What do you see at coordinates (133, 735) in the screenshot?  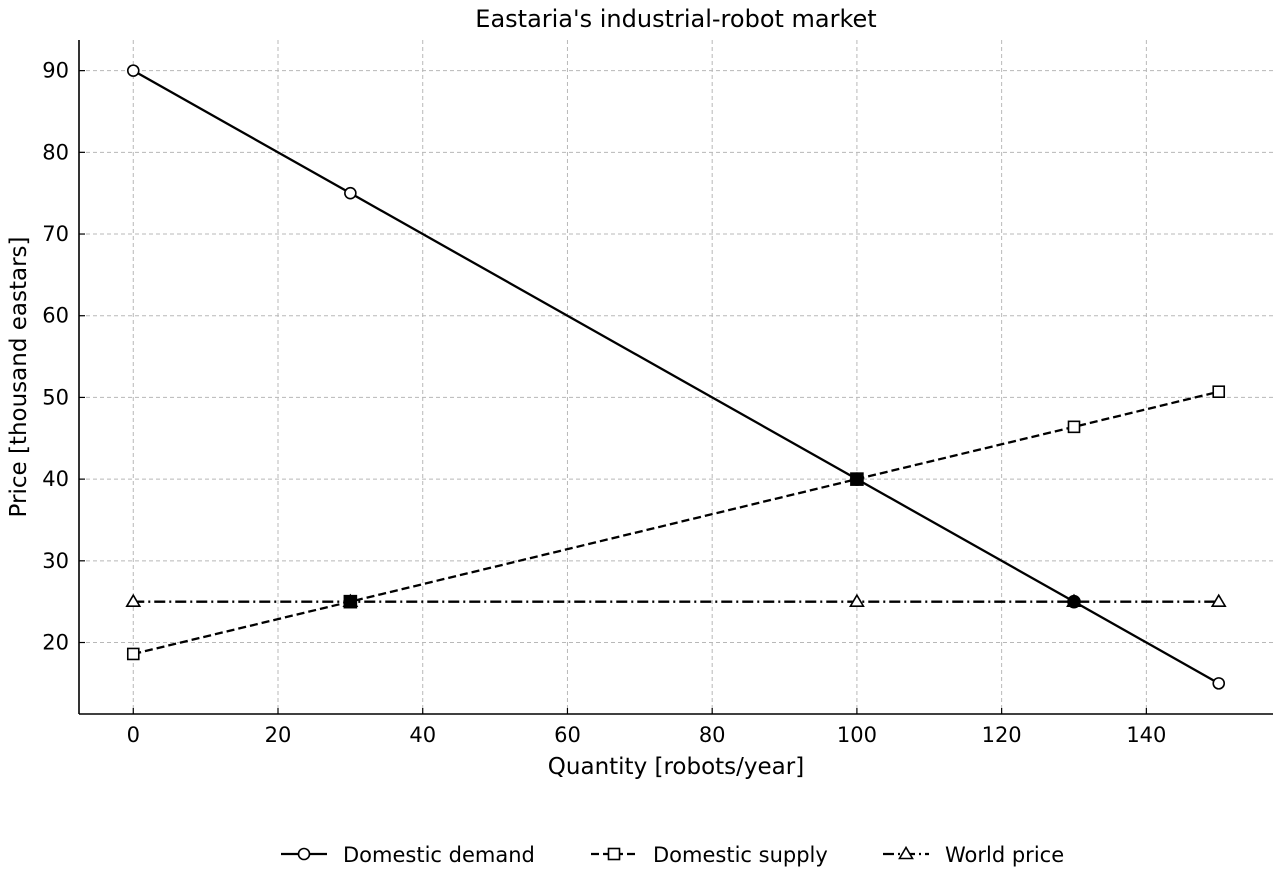 I see `x-tick-label: 0` at bounding box center [133, 735].